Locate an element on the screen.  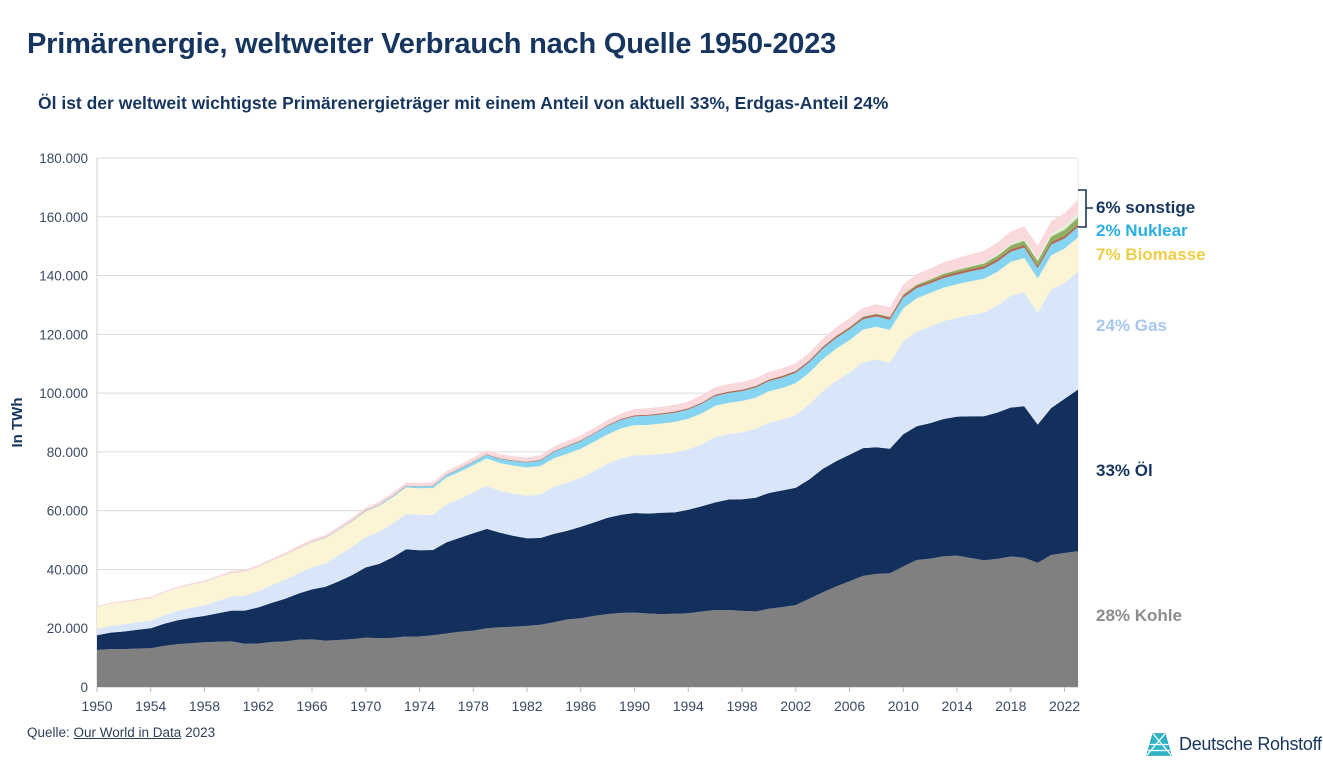
x-tick-label: 1970 is located at coordinates (365, 706).